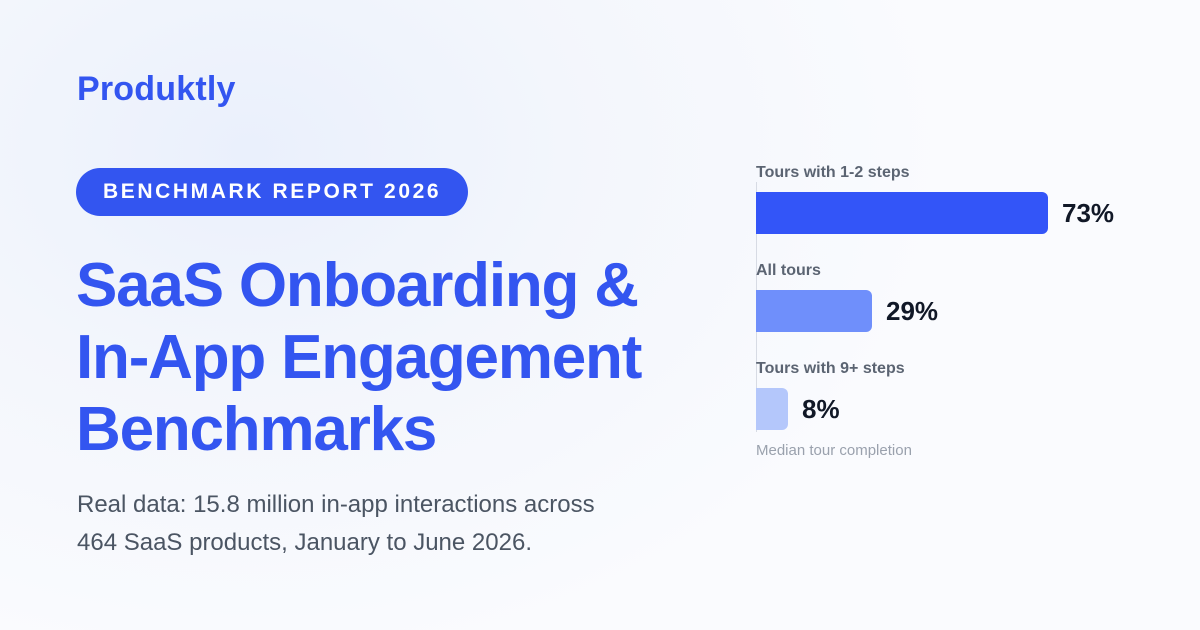  What do you see at coordinates (256, 429) in the screenshot?
I see `title-line-3: Benchmarks` at bounding box center [256, 429].